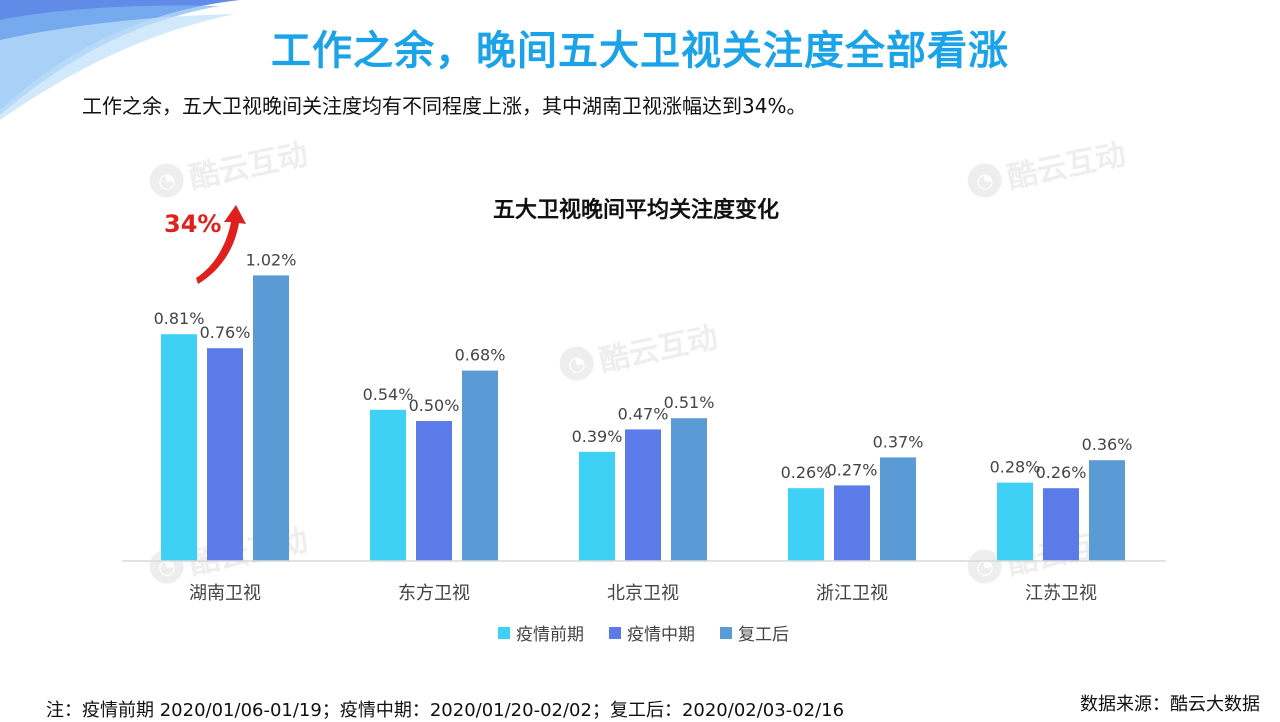  I want to click on data-label: 0.28%, so click(1015, 467).